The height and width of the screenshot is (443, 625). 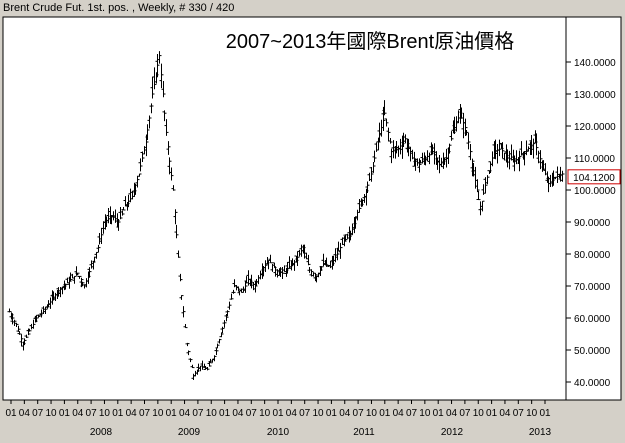 What do you see at coordinates (592, 319) in the screenshot?
I see `y-tick-label: 60.0000` at bounding box center [592, 319].